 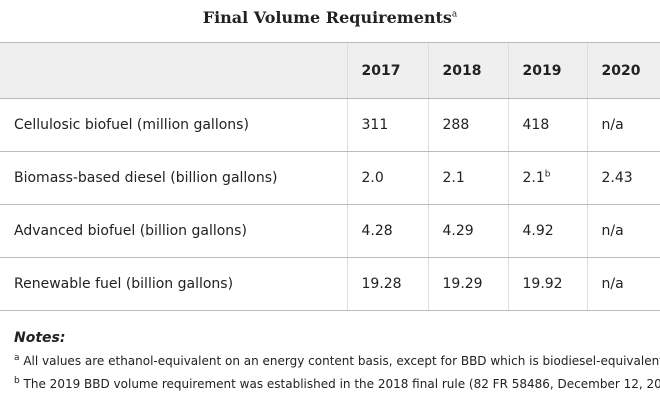 I want to click on row-label: Renewable fuel (billion gallons), so click(x=173, y=284).